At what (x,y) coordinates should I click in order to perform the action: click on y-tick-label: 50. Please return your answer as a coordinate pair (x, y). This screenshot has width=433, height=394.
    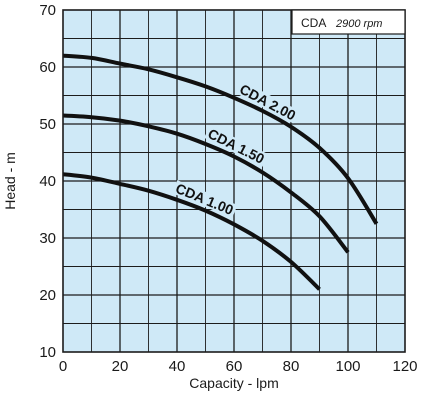
    Looking at the image, I should click on (47, 124).